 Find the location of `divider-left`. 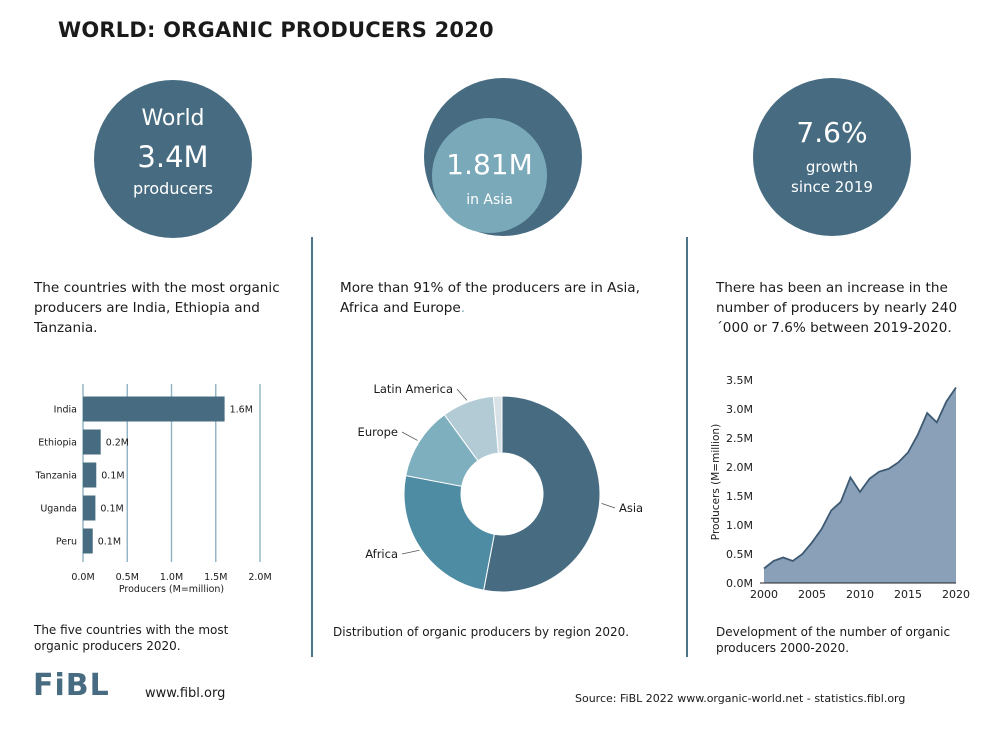

divider-left is located at coordinates (312, 447).